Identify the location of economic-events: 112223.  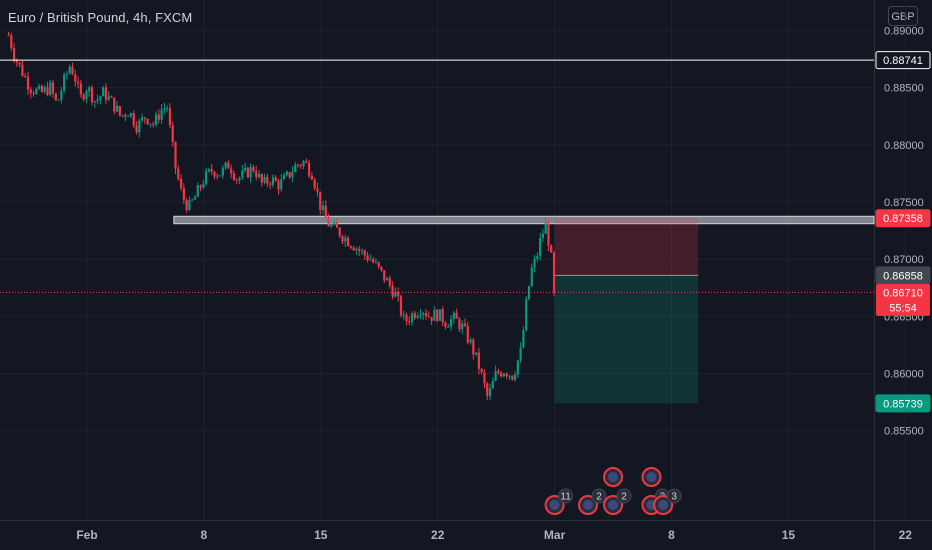
(613, 491).